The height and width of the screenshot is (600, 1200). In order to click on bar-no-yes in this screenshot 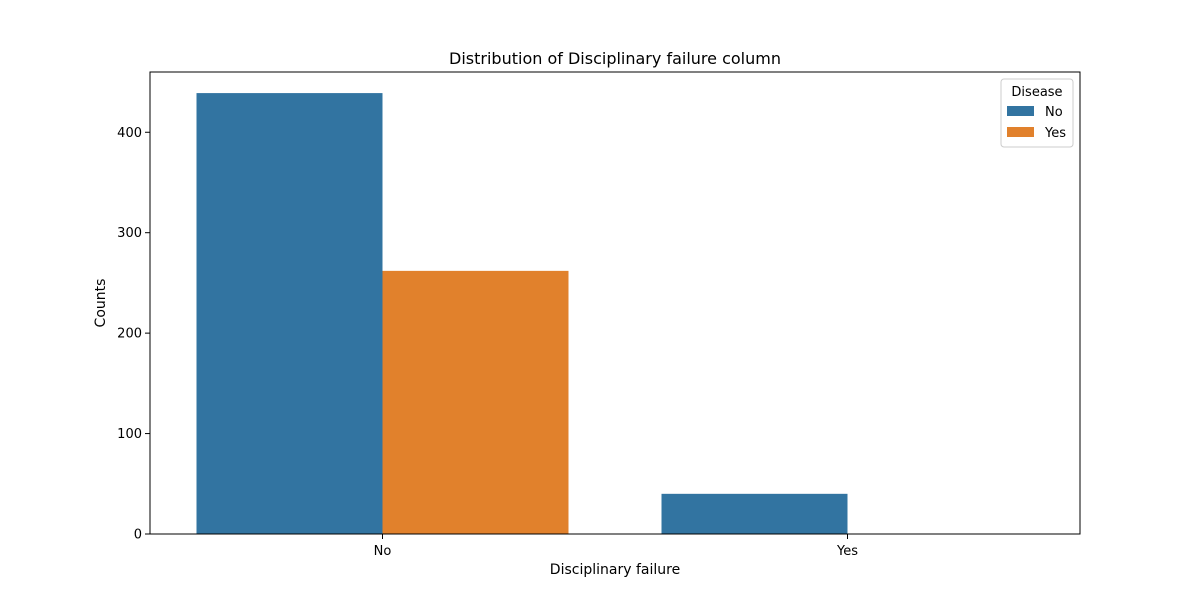, I will do `click(754, 513)`.